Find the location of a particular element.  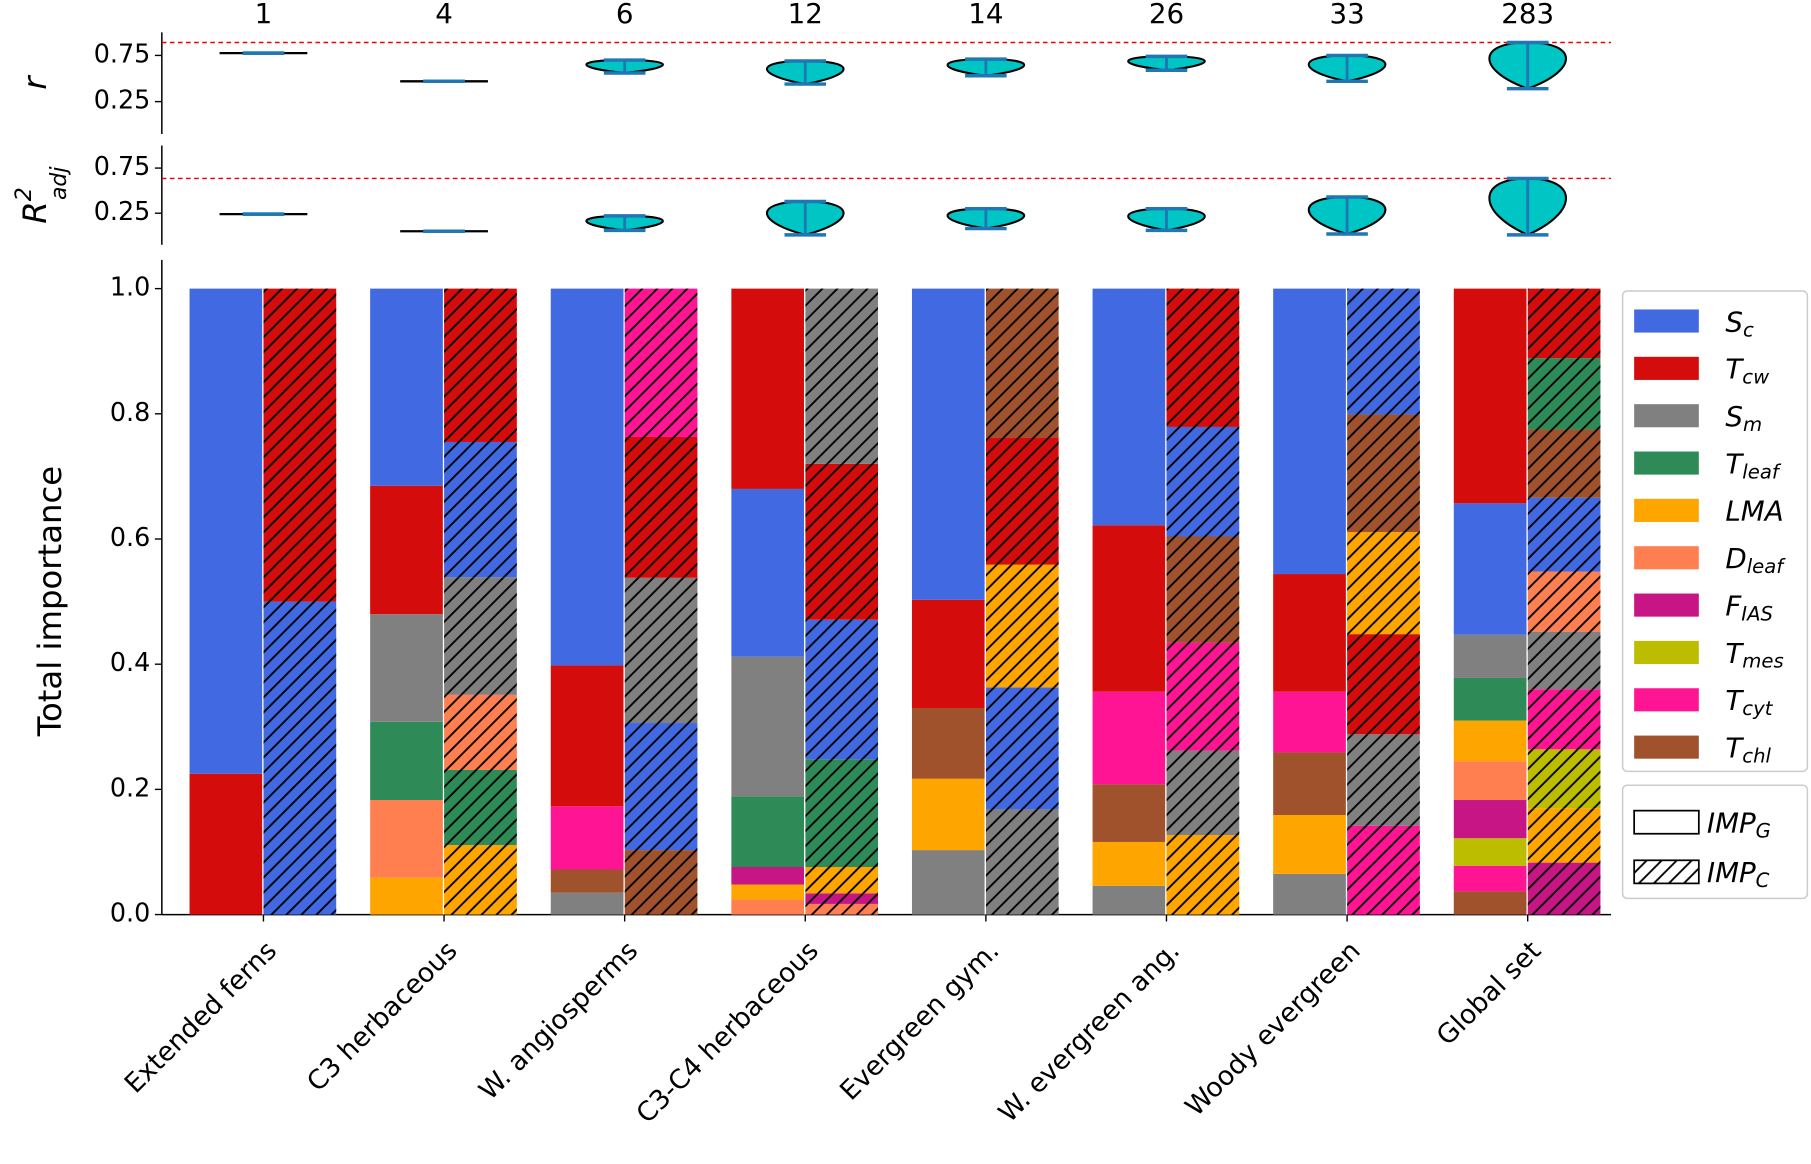

y-tick-label: 0.25 is located at coordinates (122, 100).